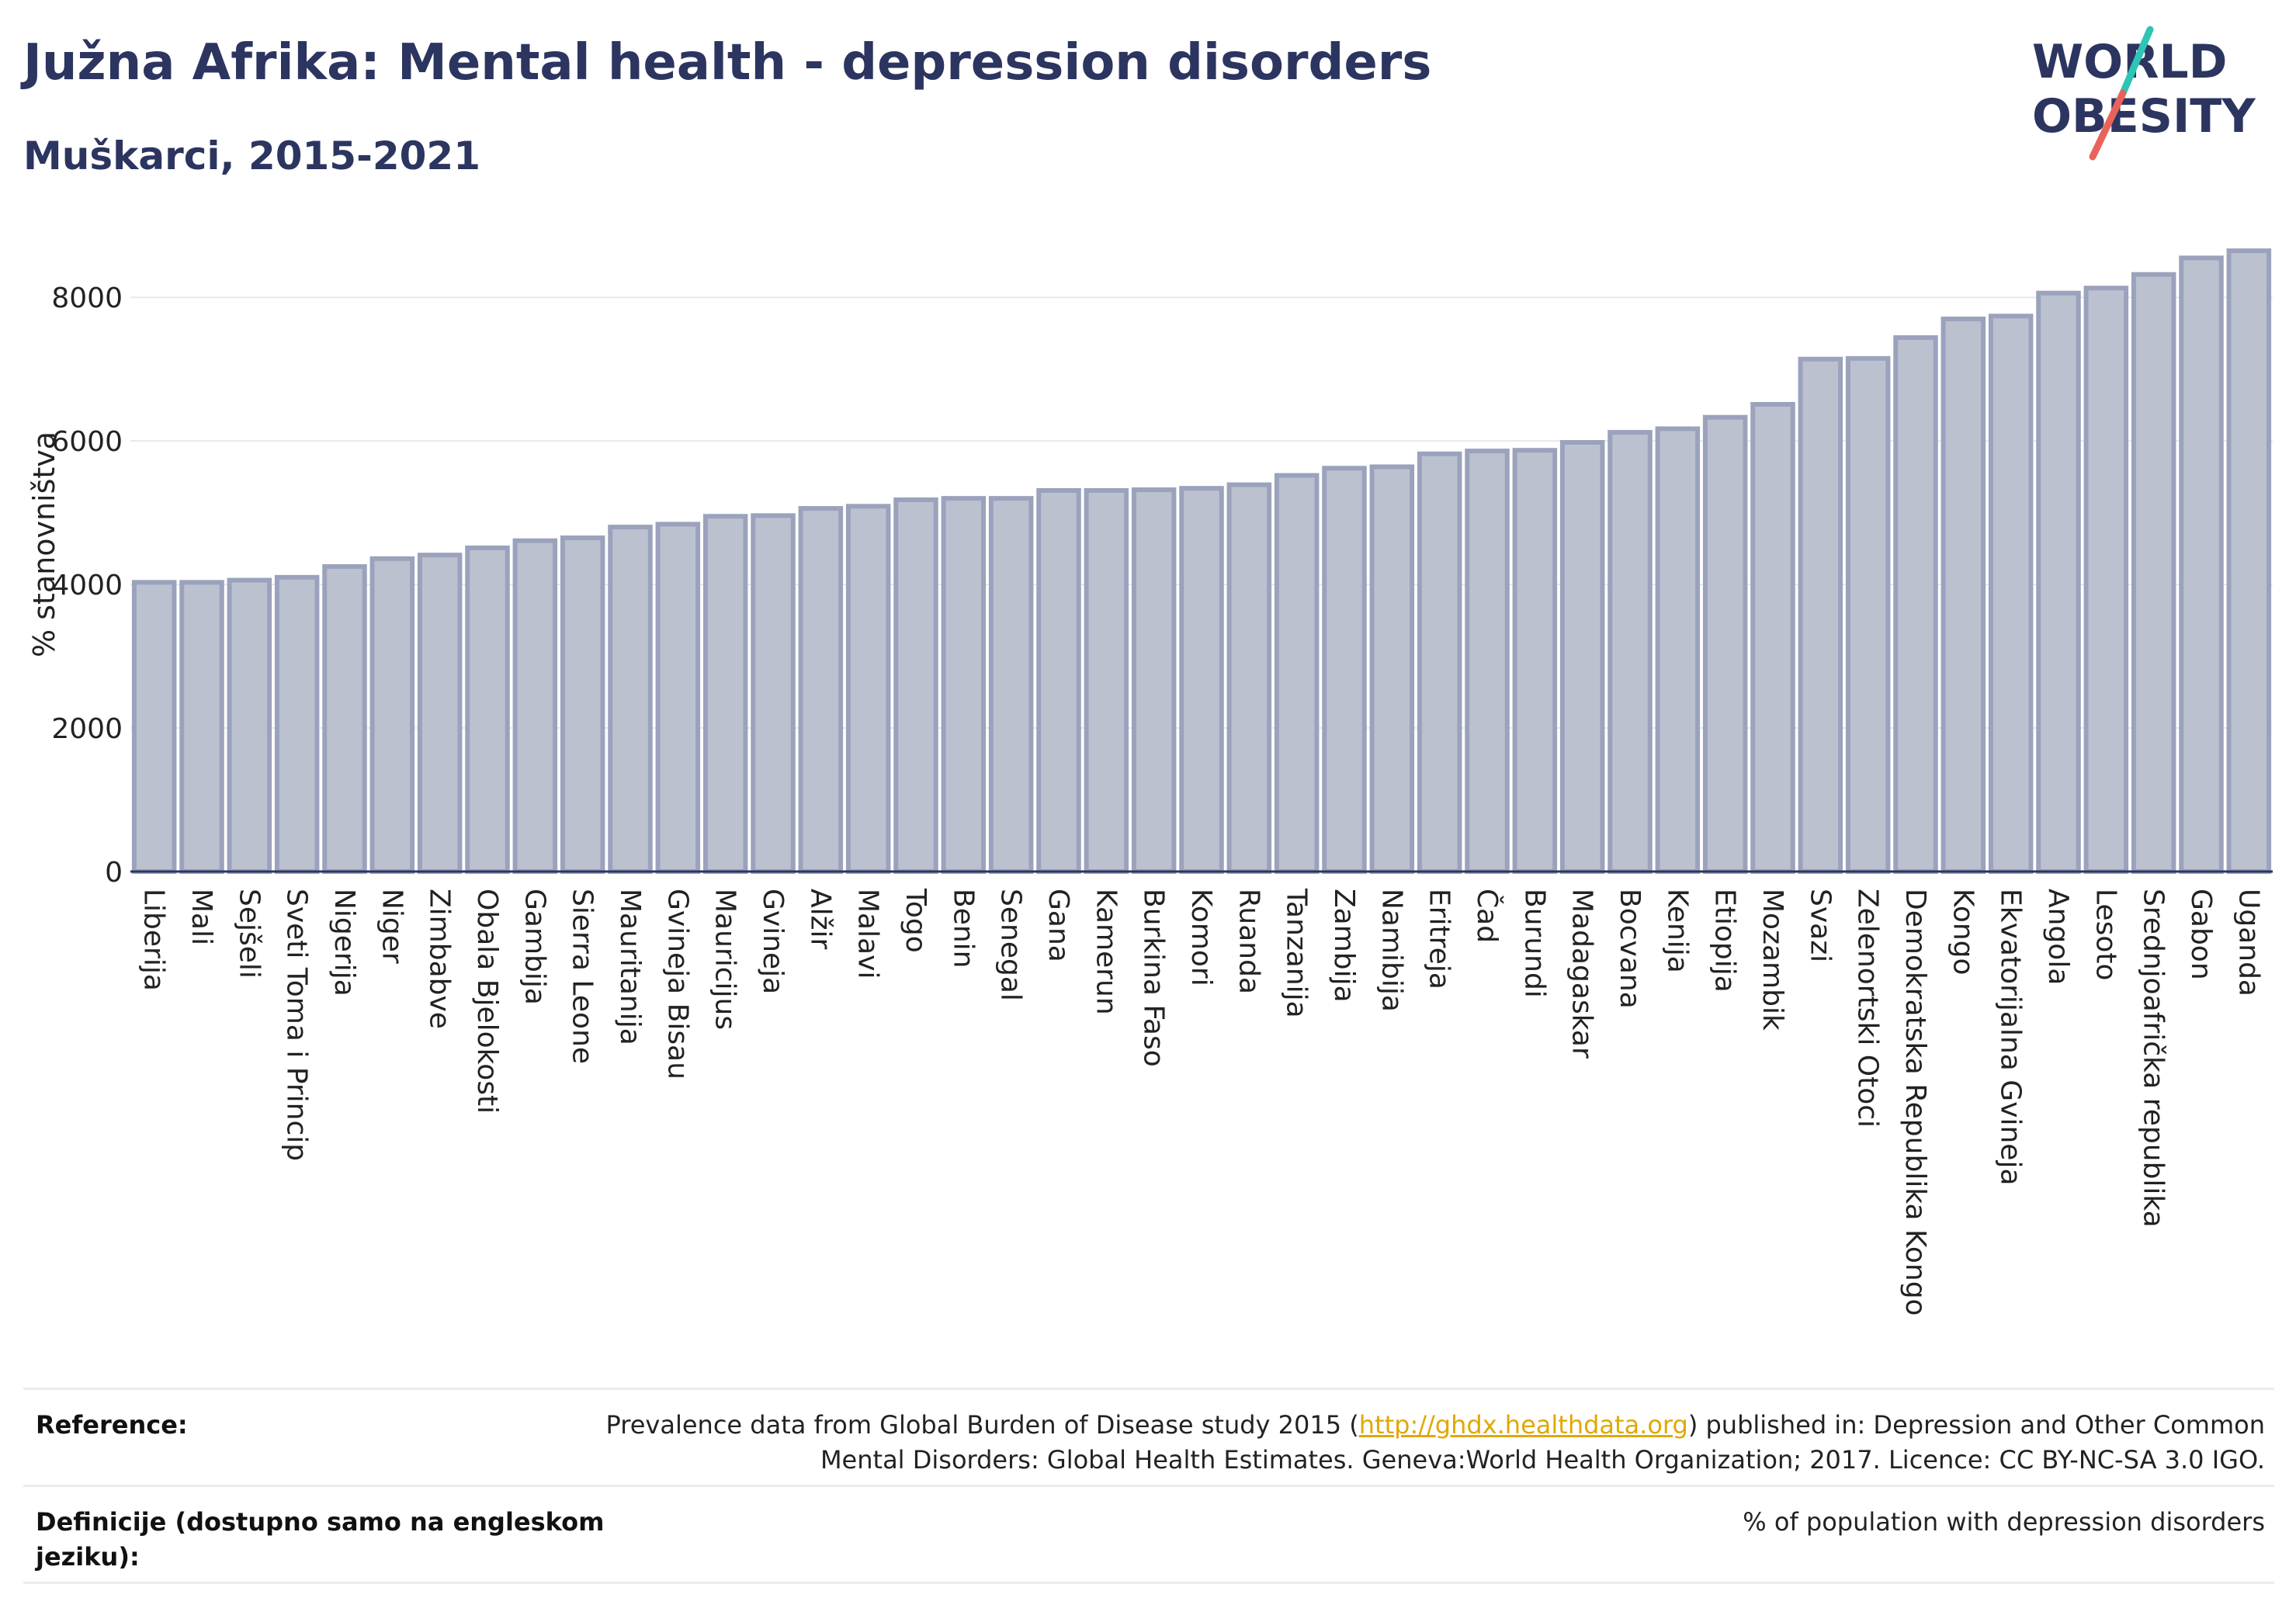  What do you see at coordinates (440, 959) in the screenshot?
I see `x-tick-label: Zimbabve` at bounding box center [440, 959].